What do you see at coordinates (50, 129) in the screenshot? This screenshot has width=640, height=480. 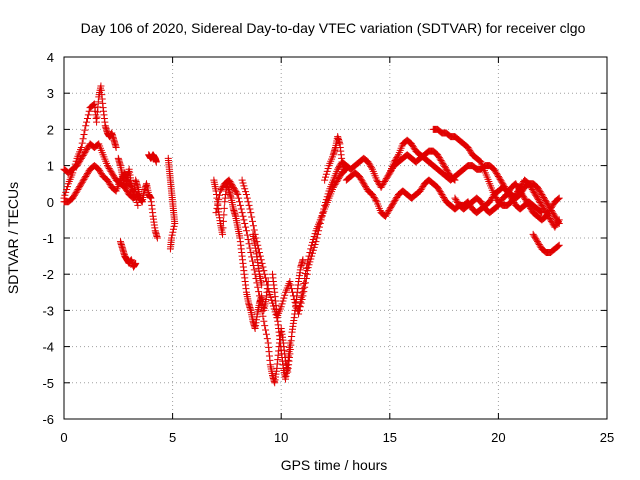 I see `y-tick-label: 2` at bounding box center [50, 129].